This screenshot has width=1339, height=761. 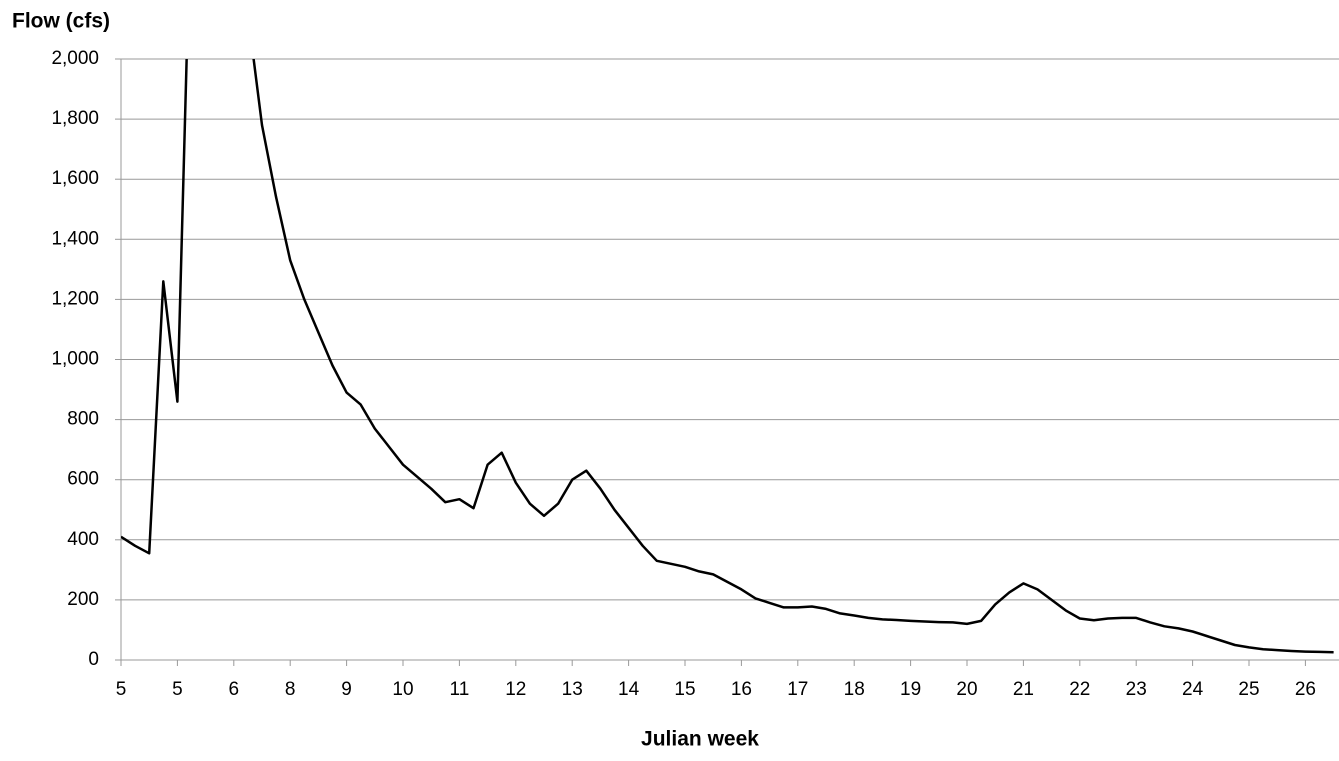 I want to click on x-tick-label: 23, so click(x=1136, y=689).